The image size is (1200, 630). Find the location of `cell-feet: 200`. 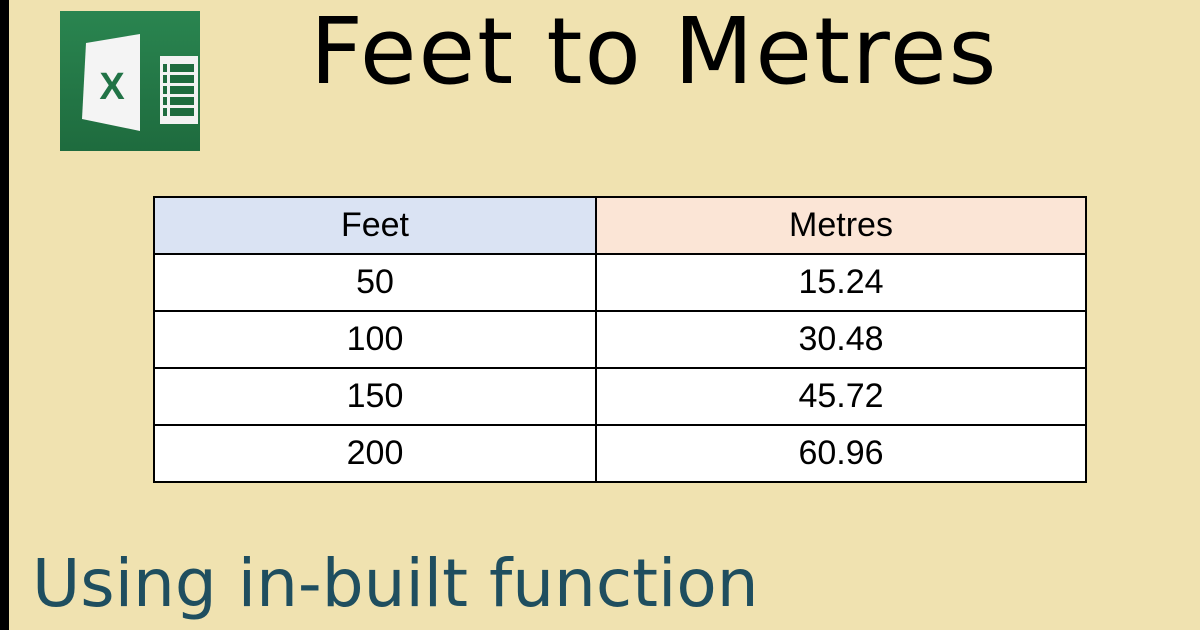

cell-feet: 200 is located at coordinates (375, 453).